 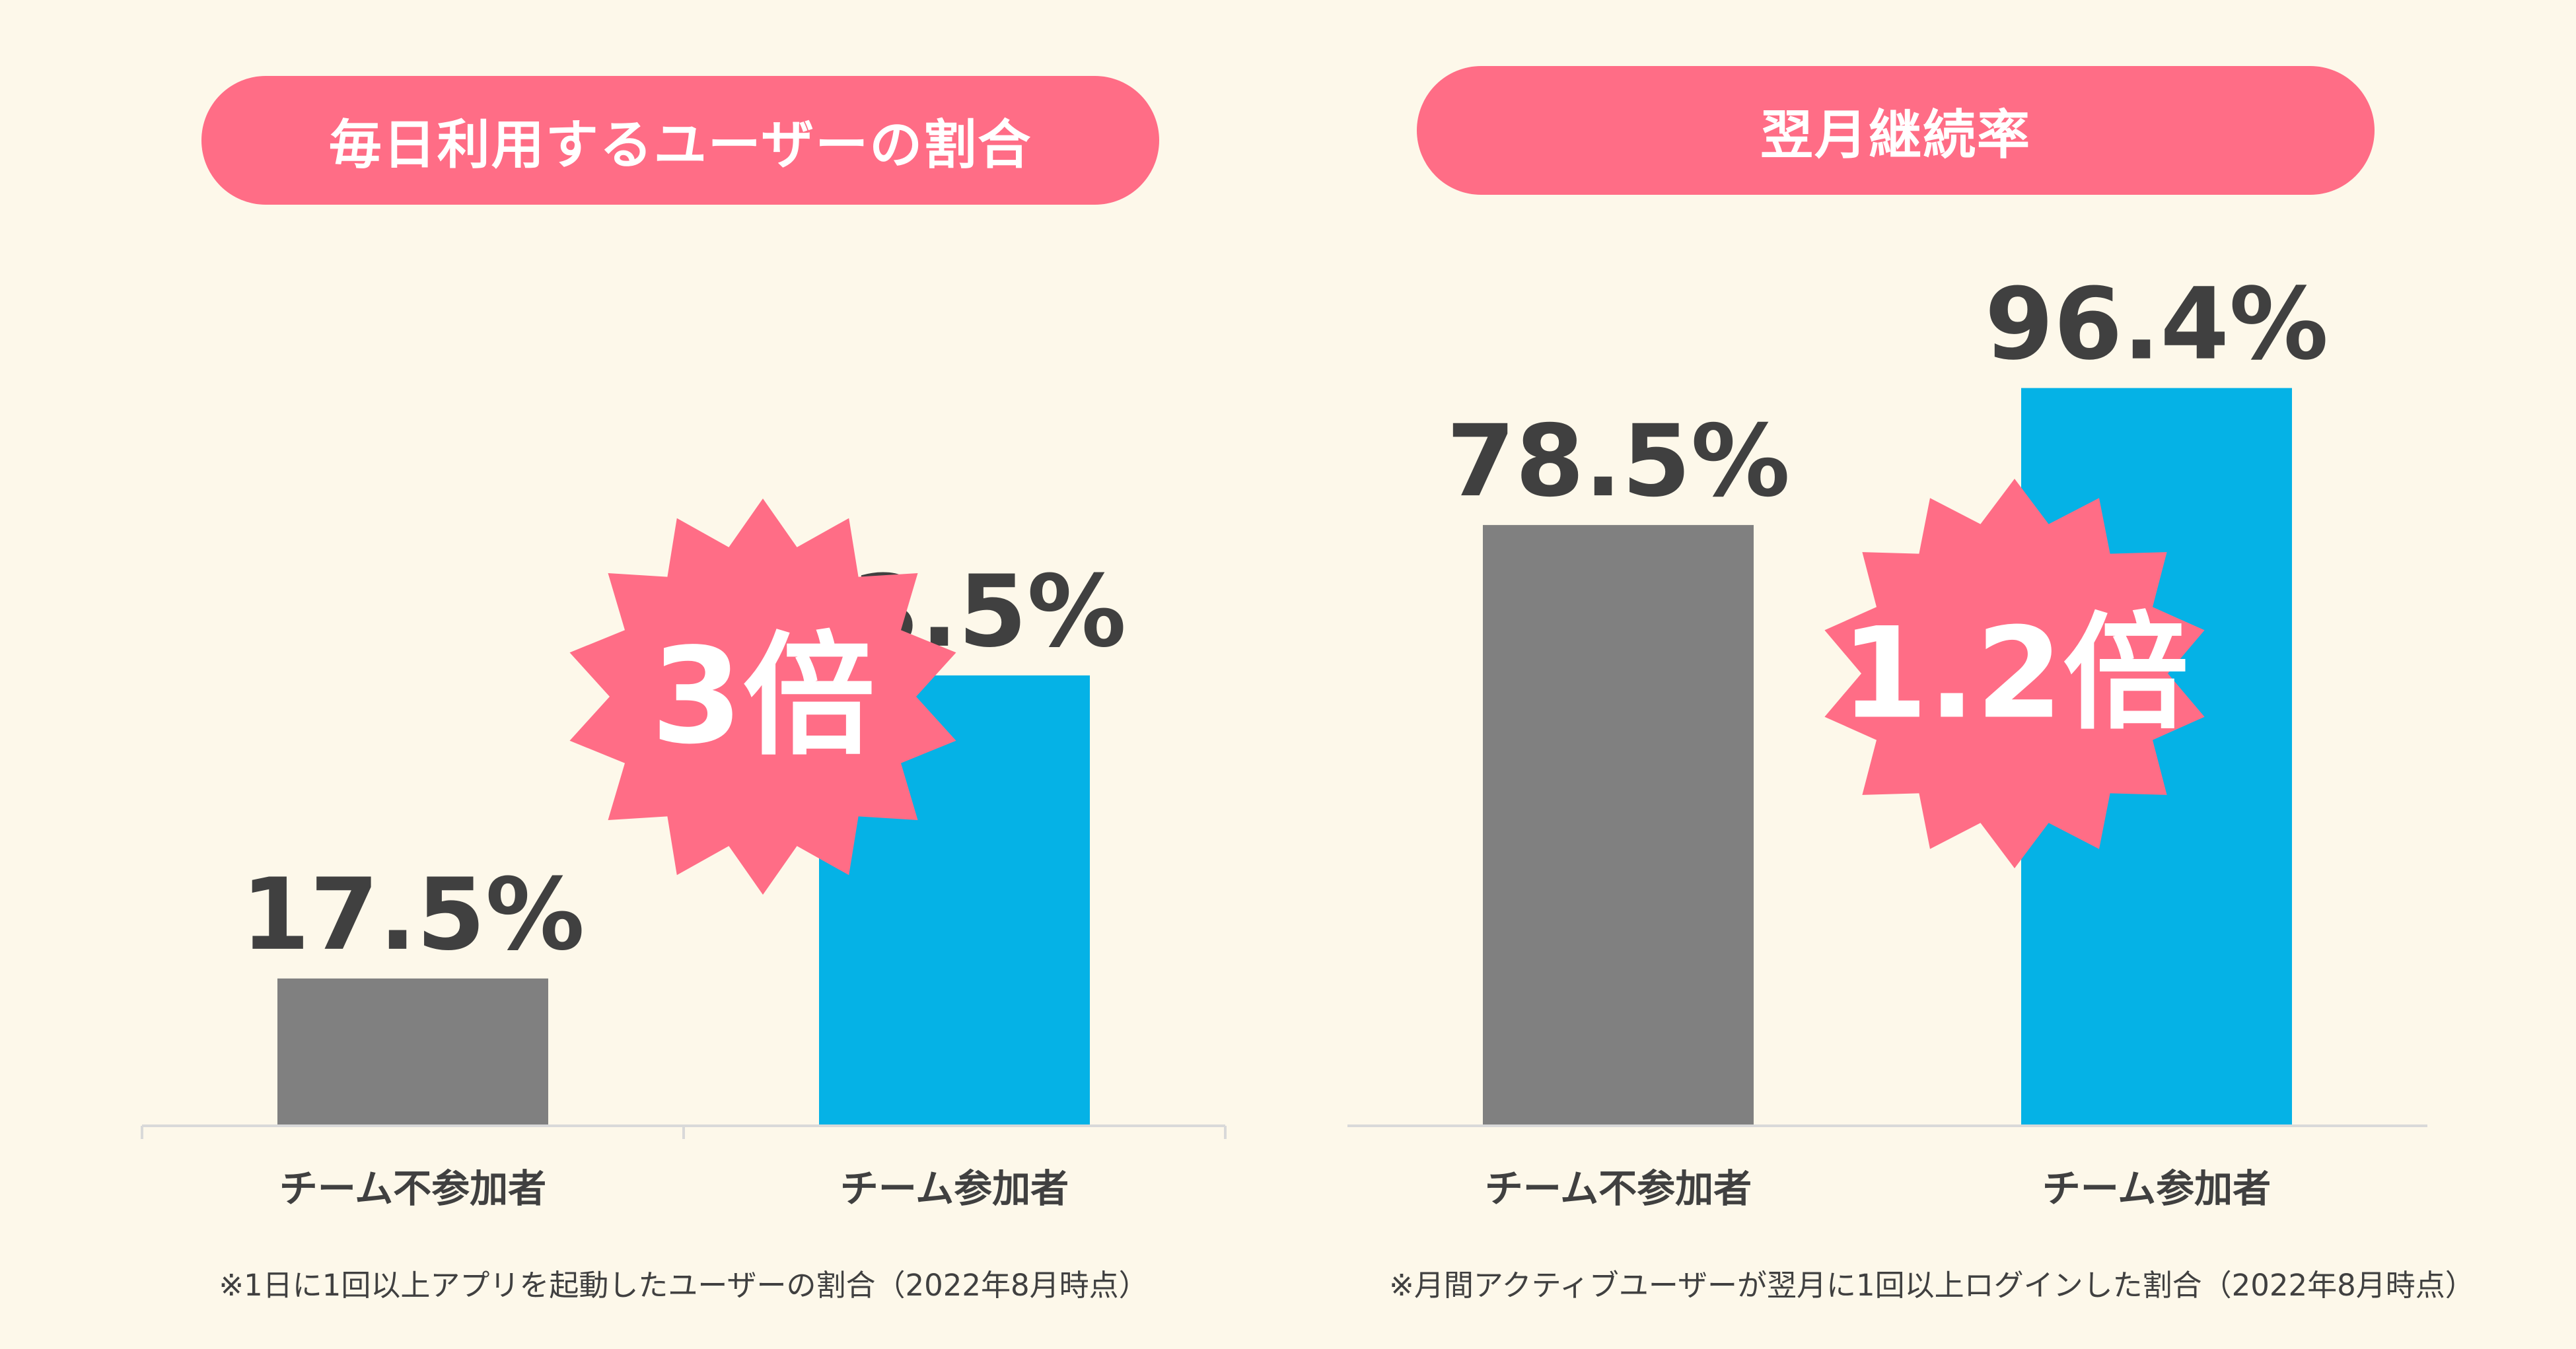 What do you see at coordinates (684, 1285) in the screenshot?
I see `chart-footnote: ※1日に1回以上アプリを起動したユーザーの割合（2022年8月時点）` at bounding box center [684, 1285].